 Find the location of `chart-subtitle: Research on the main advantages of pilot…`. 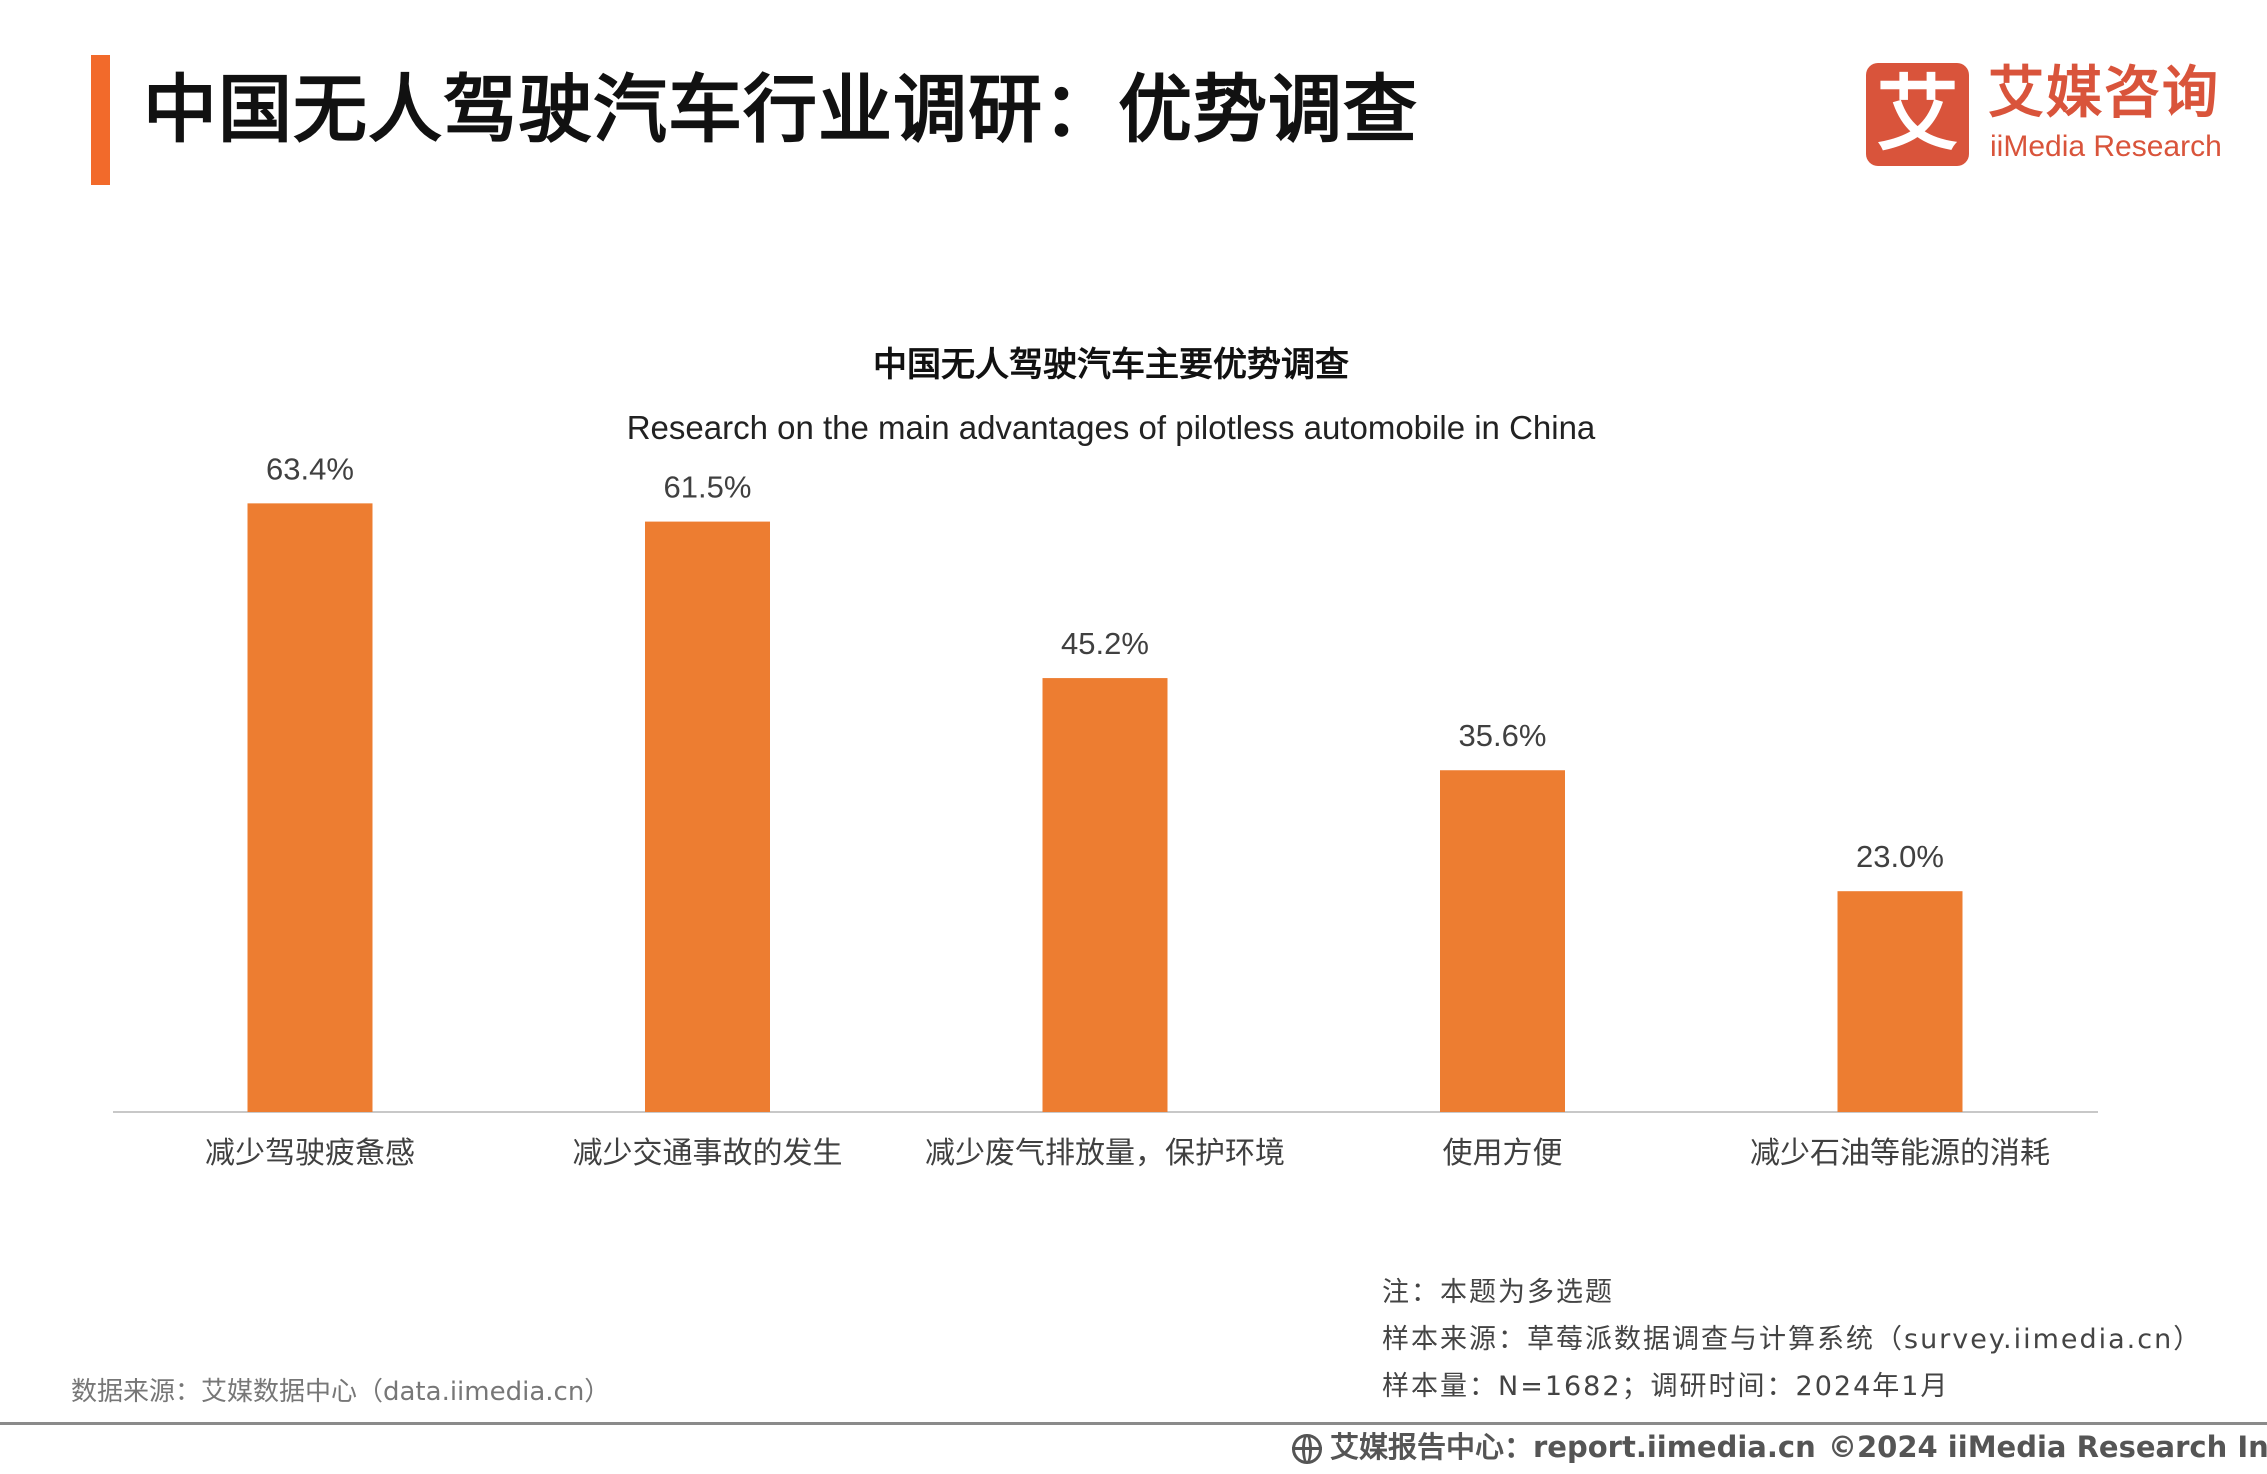

chart-subtitle: Research on the main advantages of pilot… is located at coordinates (1111, 427).